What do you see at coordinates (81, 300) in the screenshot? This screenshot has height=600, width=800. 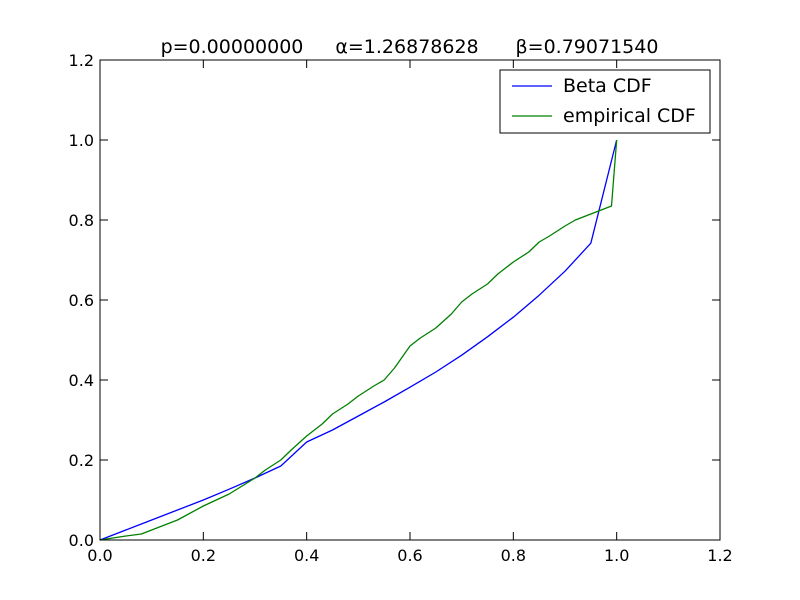 I see `y-tick-label: 0.6` at bounding box center [81, 300].